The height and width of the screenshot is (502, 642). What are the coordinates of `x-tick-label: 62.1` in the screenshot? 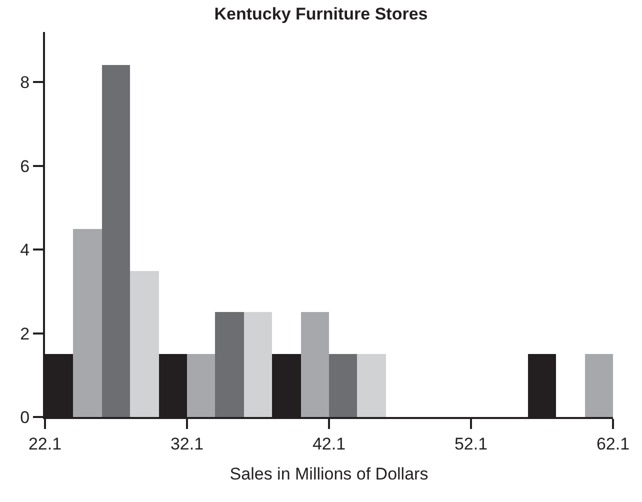 It's located at (613, 444).